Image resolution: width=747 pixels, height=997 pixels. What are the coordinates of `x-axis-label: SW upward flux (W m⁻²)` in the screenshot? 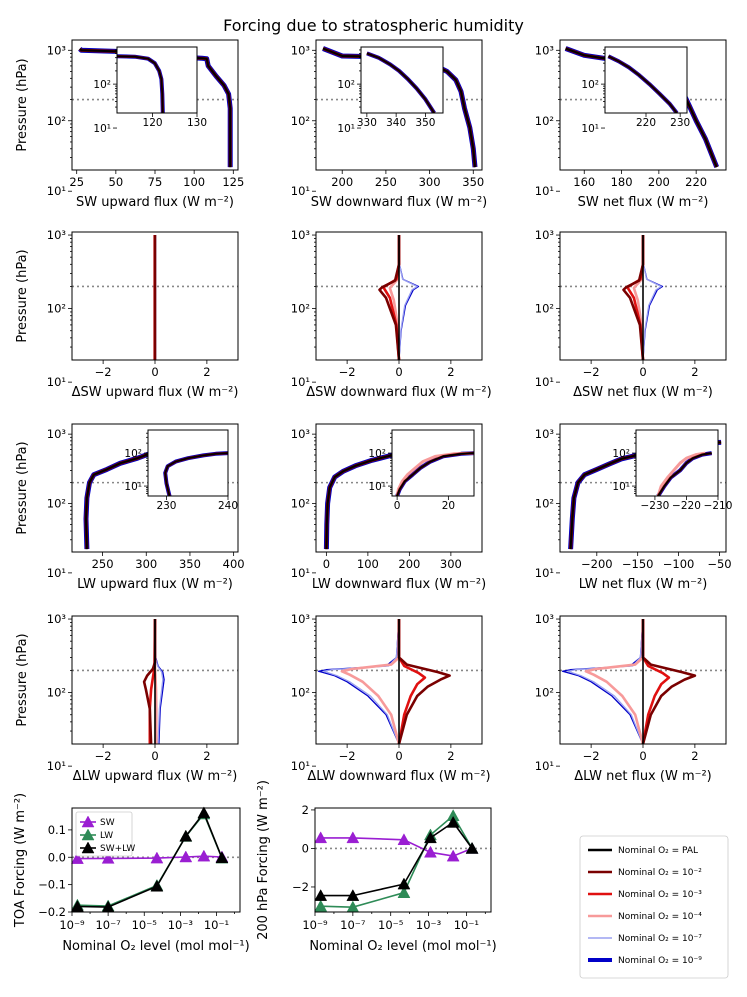 It's located at (155, 202).